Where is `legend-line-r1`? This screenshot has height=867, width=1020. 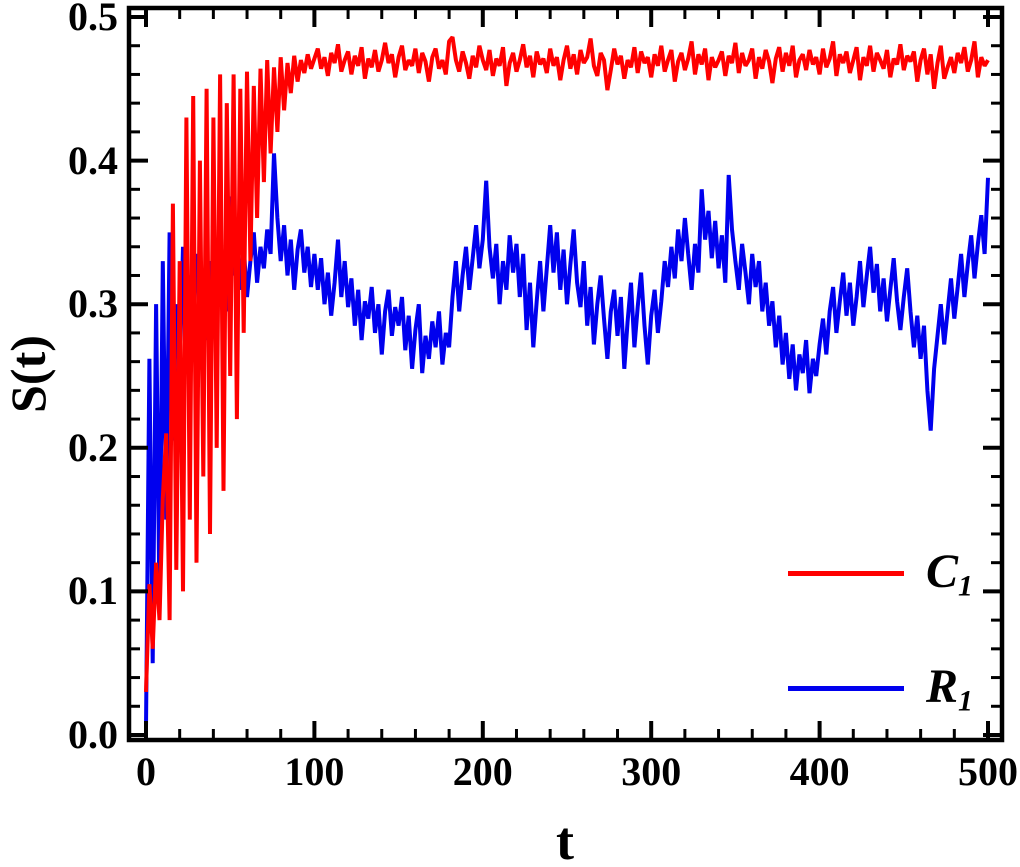
legend-line-r1 is located at coordinates (846, 688).